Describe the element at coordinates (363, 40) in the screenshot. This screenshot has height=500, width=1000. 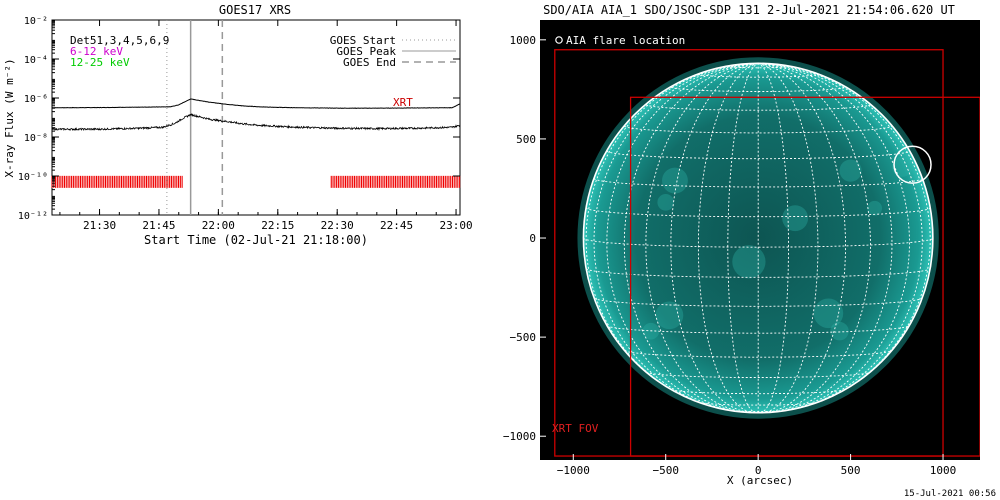
I see `goes-start-legend-label: GOES Start` at that location.